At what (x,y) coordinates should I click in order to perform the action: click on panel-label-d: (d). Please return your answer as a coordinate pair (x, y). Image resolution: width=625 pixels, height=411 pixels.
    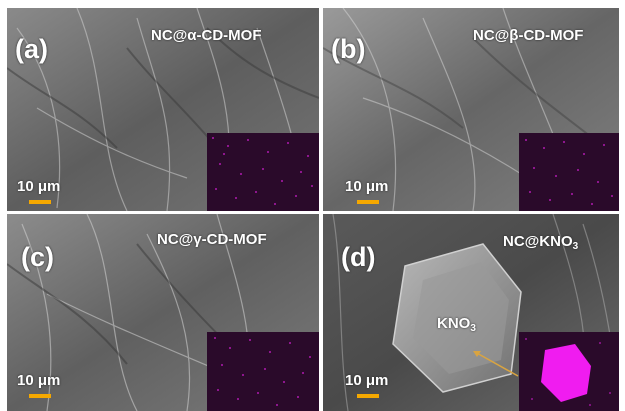
    Looking at the image, I should click on (358, 257).